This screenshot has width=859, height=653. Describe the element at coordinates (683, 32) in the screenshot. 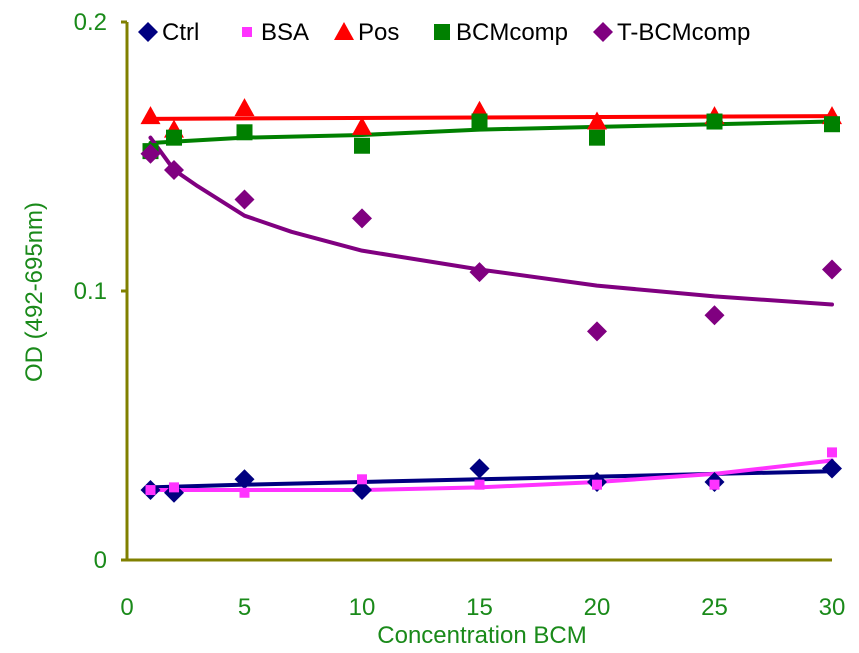

I see `legend-label-t-bcmcomp: T-BCMcomp` at that location.